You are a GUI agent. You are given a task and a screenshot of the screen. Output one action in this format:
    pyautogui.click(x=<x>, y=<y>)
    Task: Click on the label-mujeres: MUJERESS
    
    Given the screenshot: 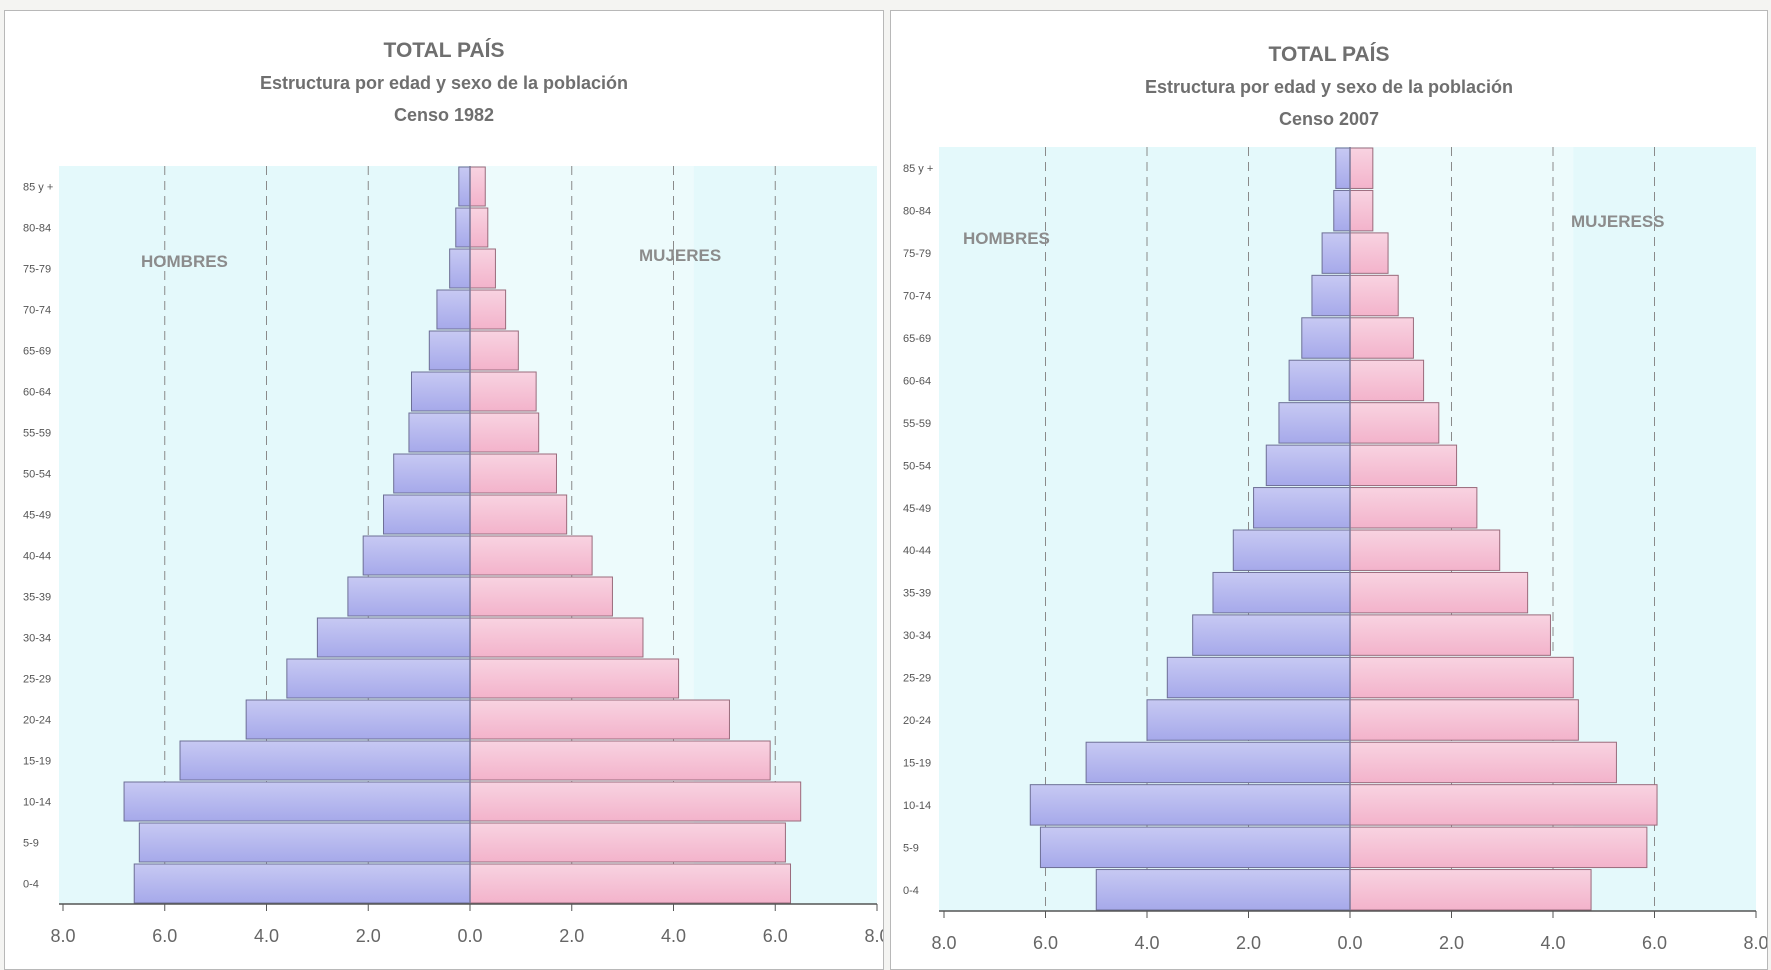 What is the action you would take?
    pyautogui.click(x=1618, y=221)
    